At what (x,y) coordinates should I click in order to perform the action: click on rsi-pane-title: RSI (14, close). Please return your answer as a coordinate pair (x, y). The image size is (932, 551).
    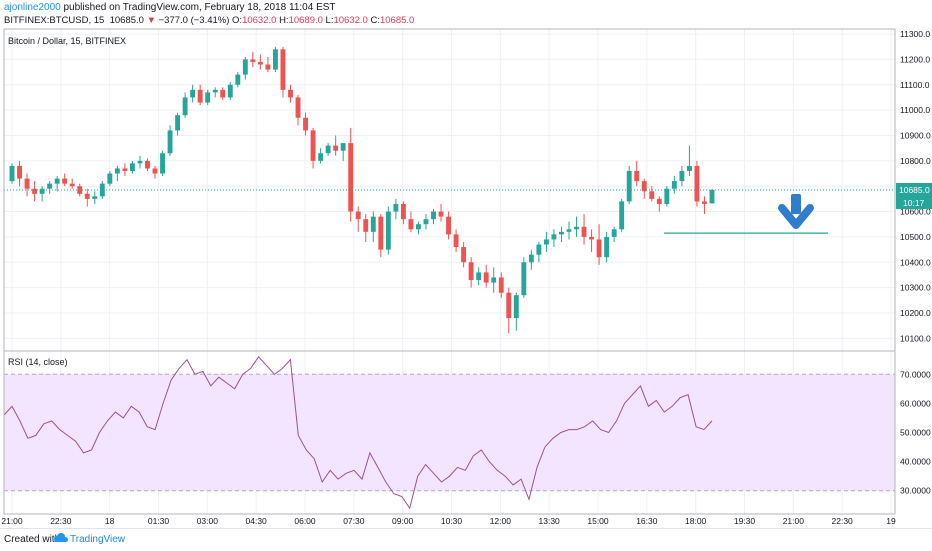
    Looking at the image, I should click on (38, 362).